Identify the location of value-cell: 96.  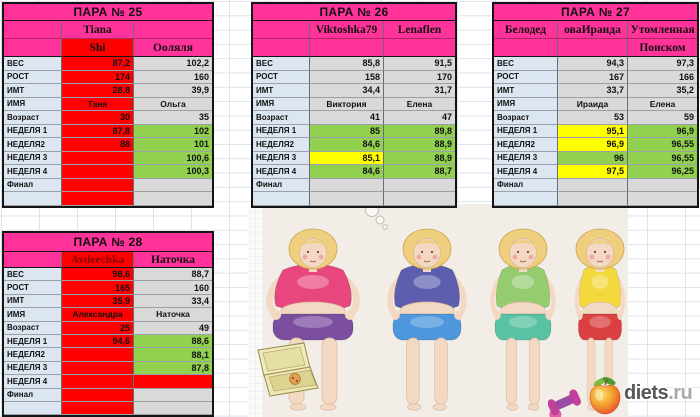
(593, 158).